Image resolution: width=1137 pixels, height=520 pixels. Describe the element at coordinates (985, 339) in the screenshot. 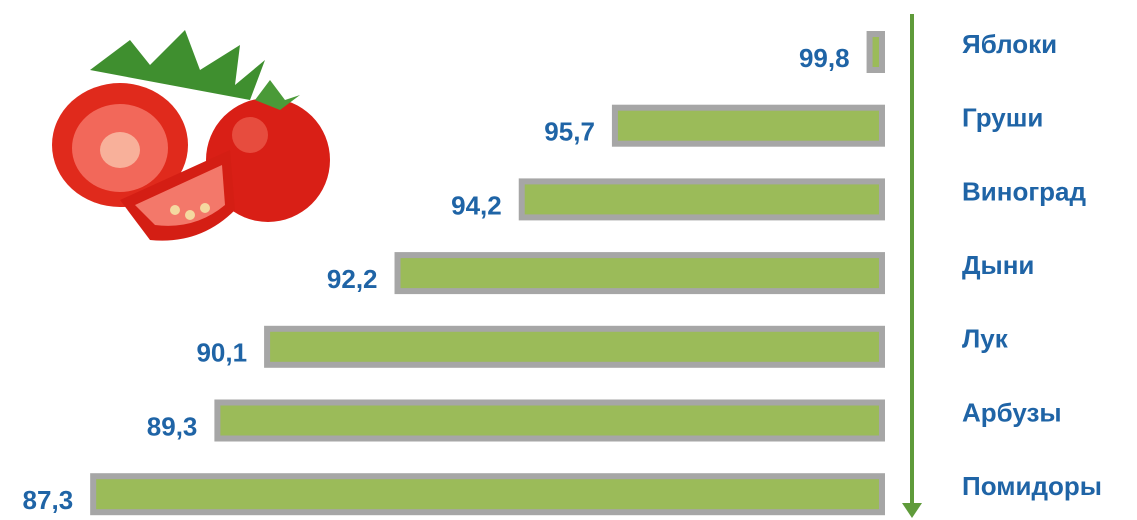

I see `category-label: Лук` at that location.